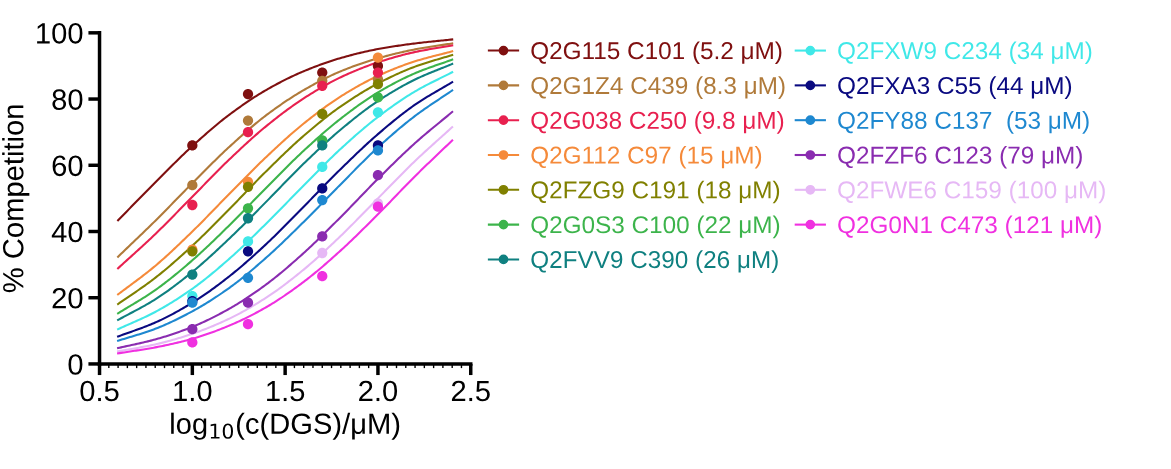  Describe the element at coordinates (99, 391) in the screenshot. I see `x-tick-label: 0.5` at that location.